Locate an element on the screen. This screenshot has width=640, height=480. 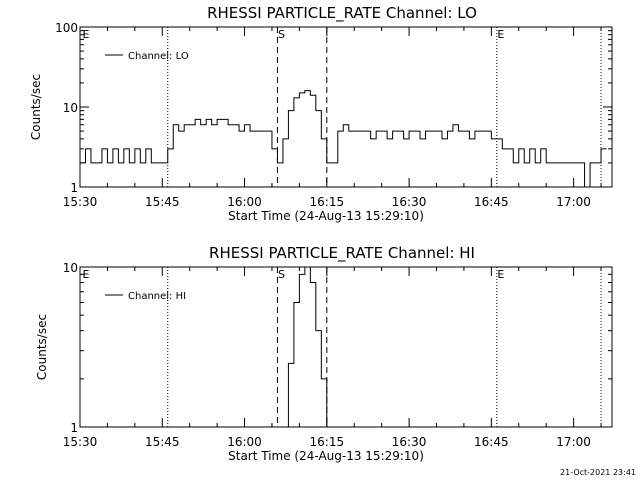
series-line is located at coordinates (307, 347).